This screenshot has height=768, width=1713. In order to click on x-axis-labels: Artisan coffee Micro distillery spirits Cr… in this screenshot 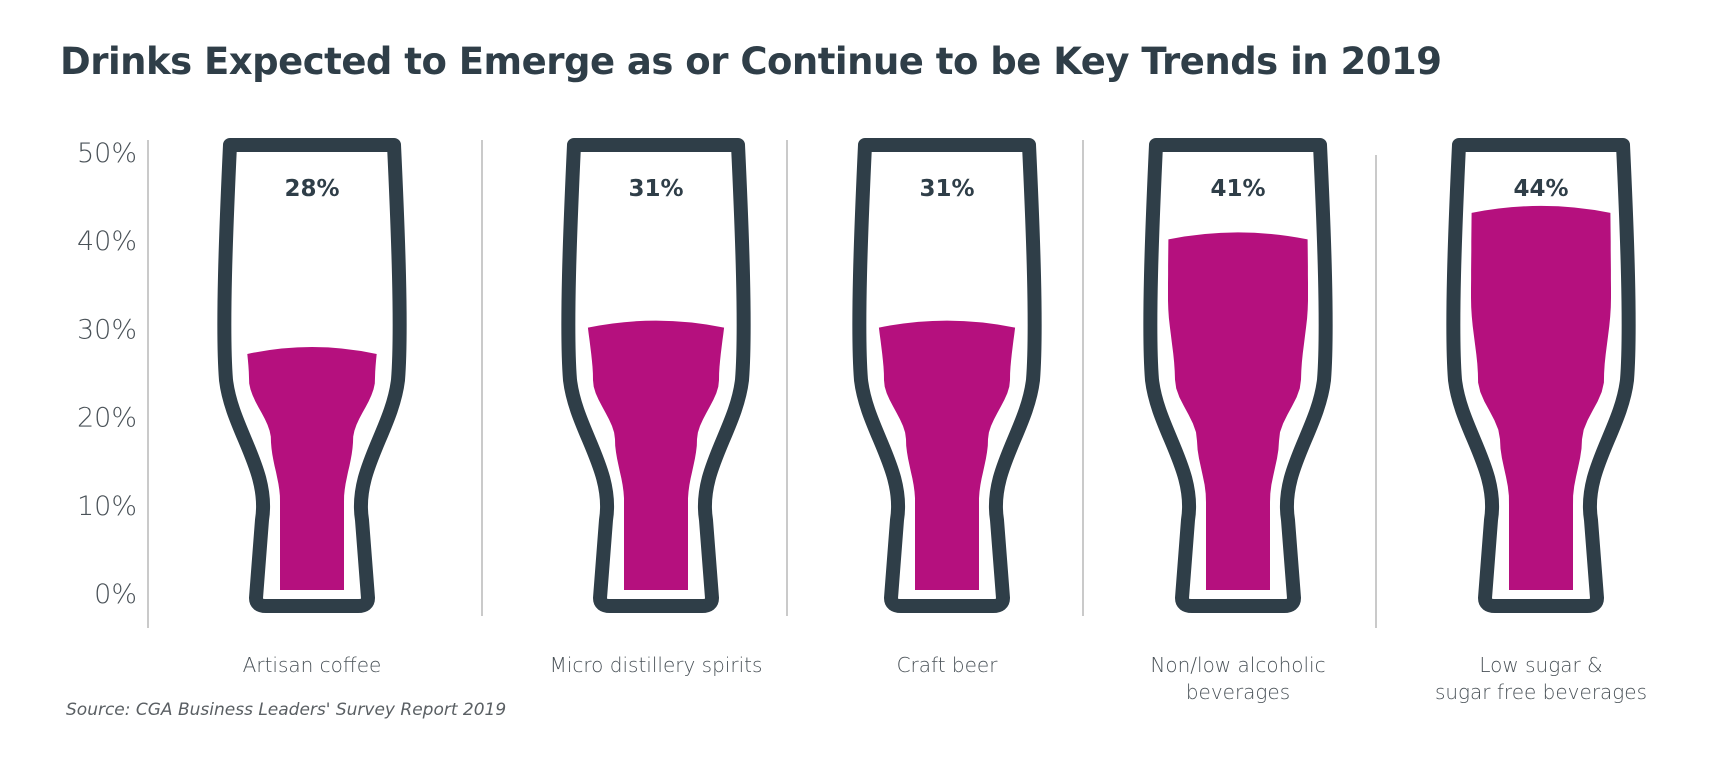, I will do `click(945, 678)`.